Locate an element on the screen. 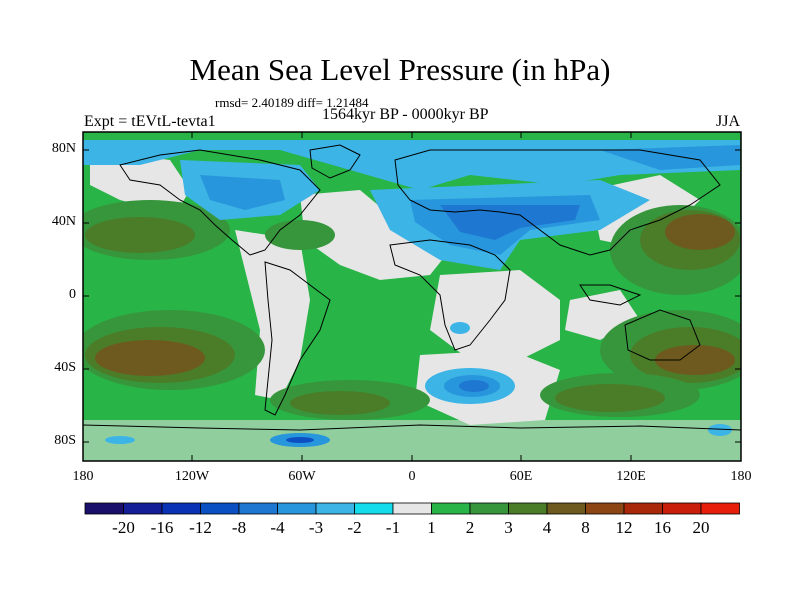  lon-label-180w: 180 is located at coordinates (83, 476).